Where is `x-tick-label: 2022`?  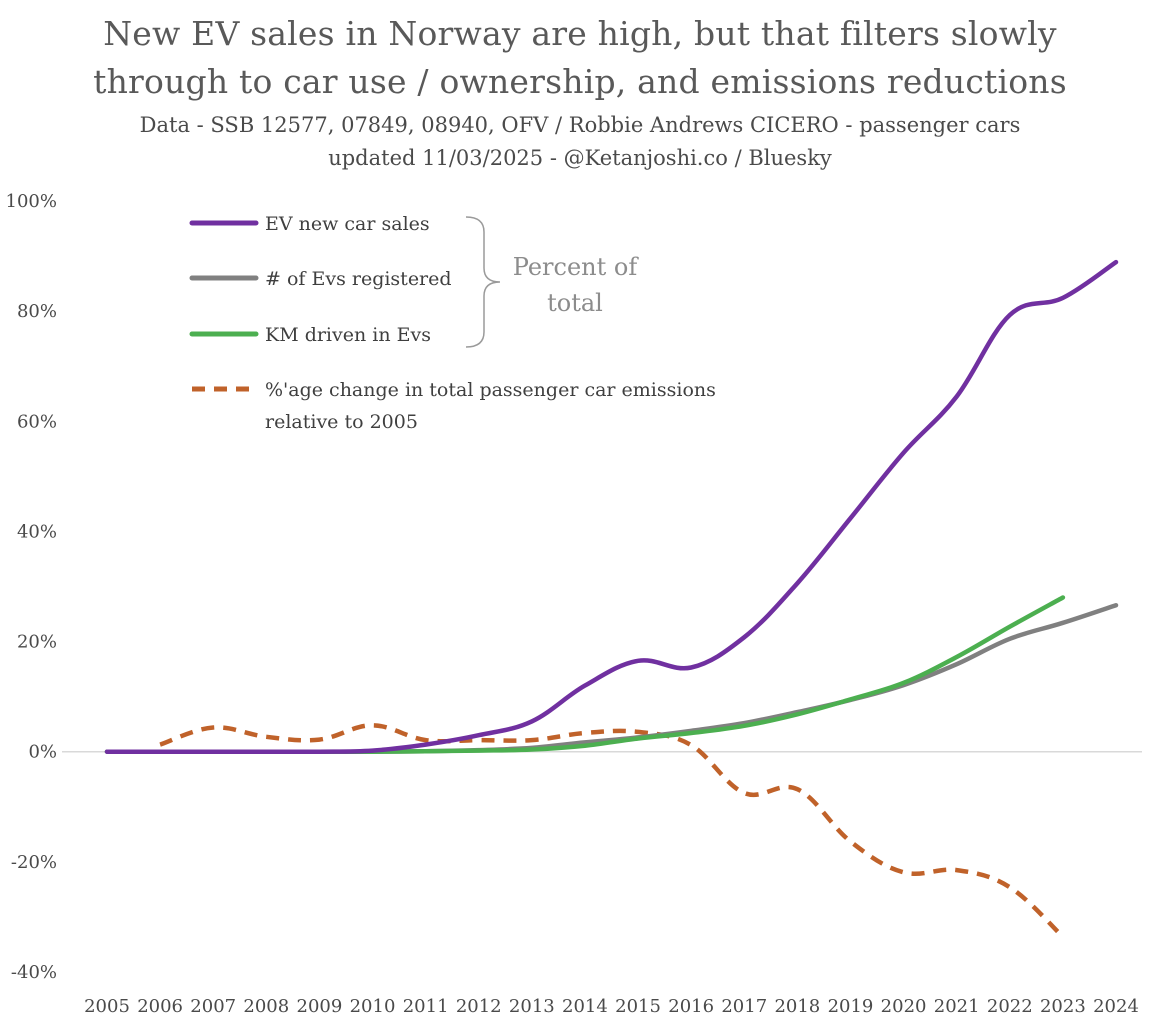
x-tick-label: 2022 is located at coordinates (1010, 1006).